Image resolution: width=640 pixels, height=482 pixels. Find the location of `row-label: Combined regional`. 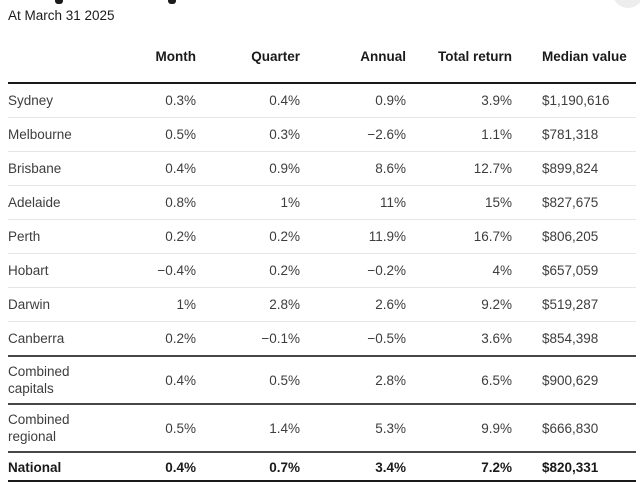

row-label: Combined regional is located at coordinates (39, 428).